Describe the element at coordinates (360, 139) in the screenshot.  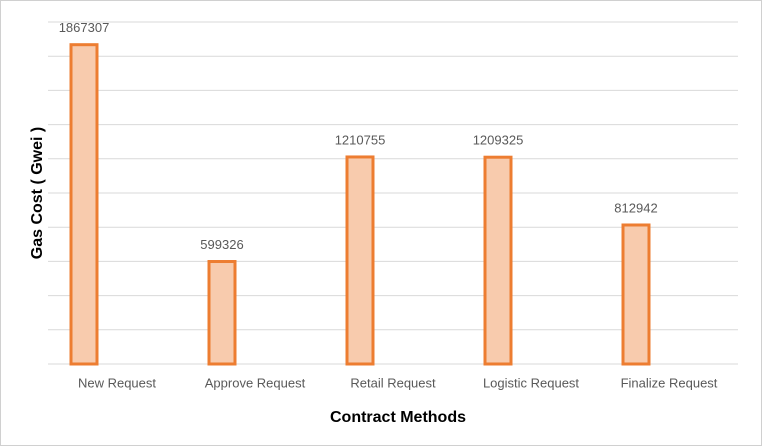
I see `value-label: 1210755` at that location.